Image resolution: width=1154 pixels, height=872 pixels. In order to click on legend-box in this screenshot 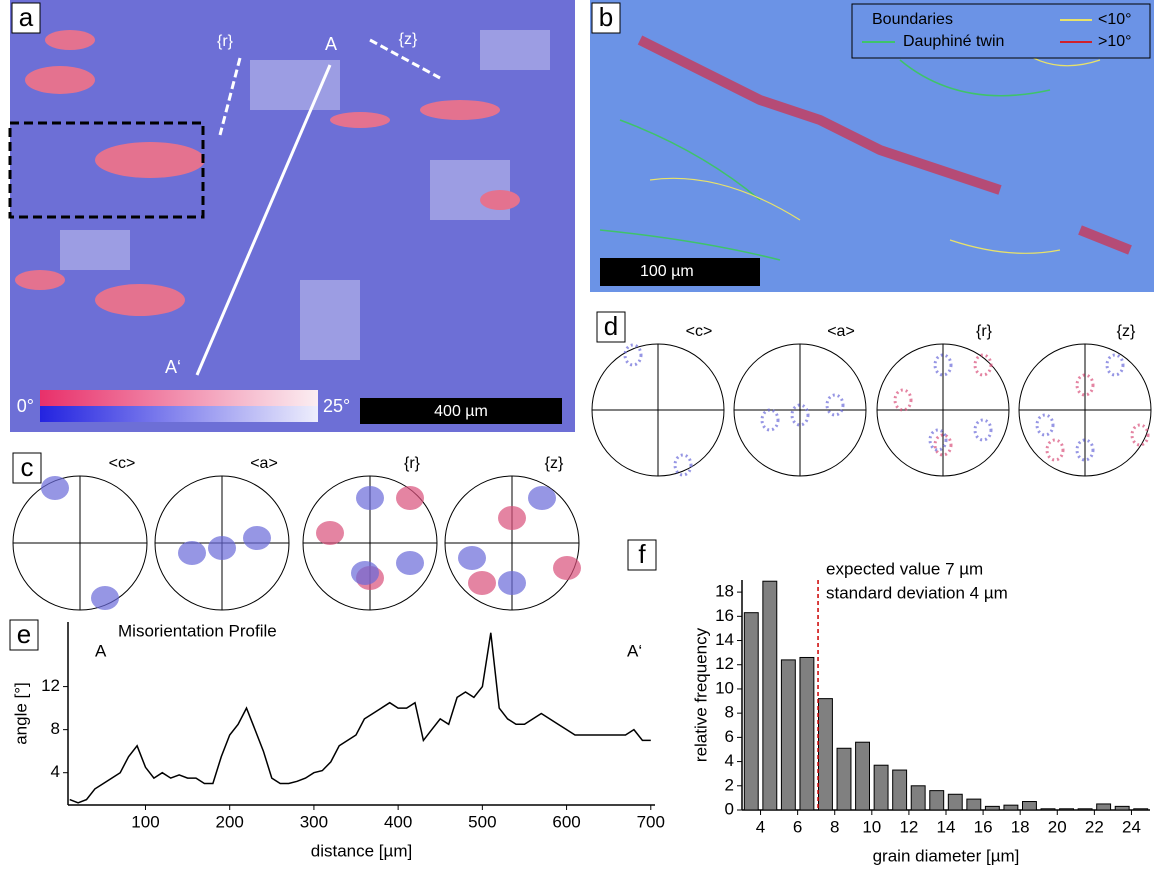, I will do `click(1001, 31)`.